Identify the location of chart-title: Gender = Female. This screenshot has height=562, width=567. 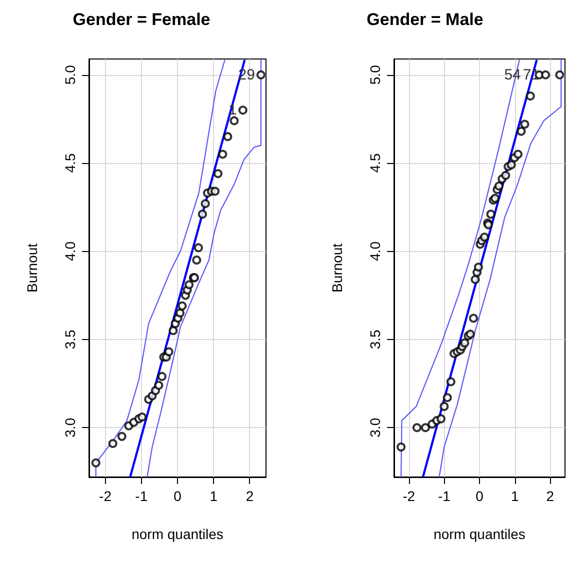
(141, 19).